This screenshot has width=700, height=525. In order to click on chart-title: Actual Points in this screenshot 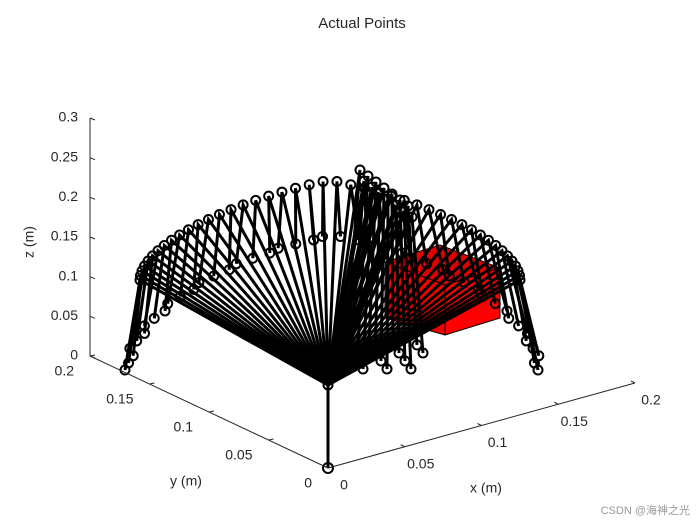, I will do `click(362, 23)`.